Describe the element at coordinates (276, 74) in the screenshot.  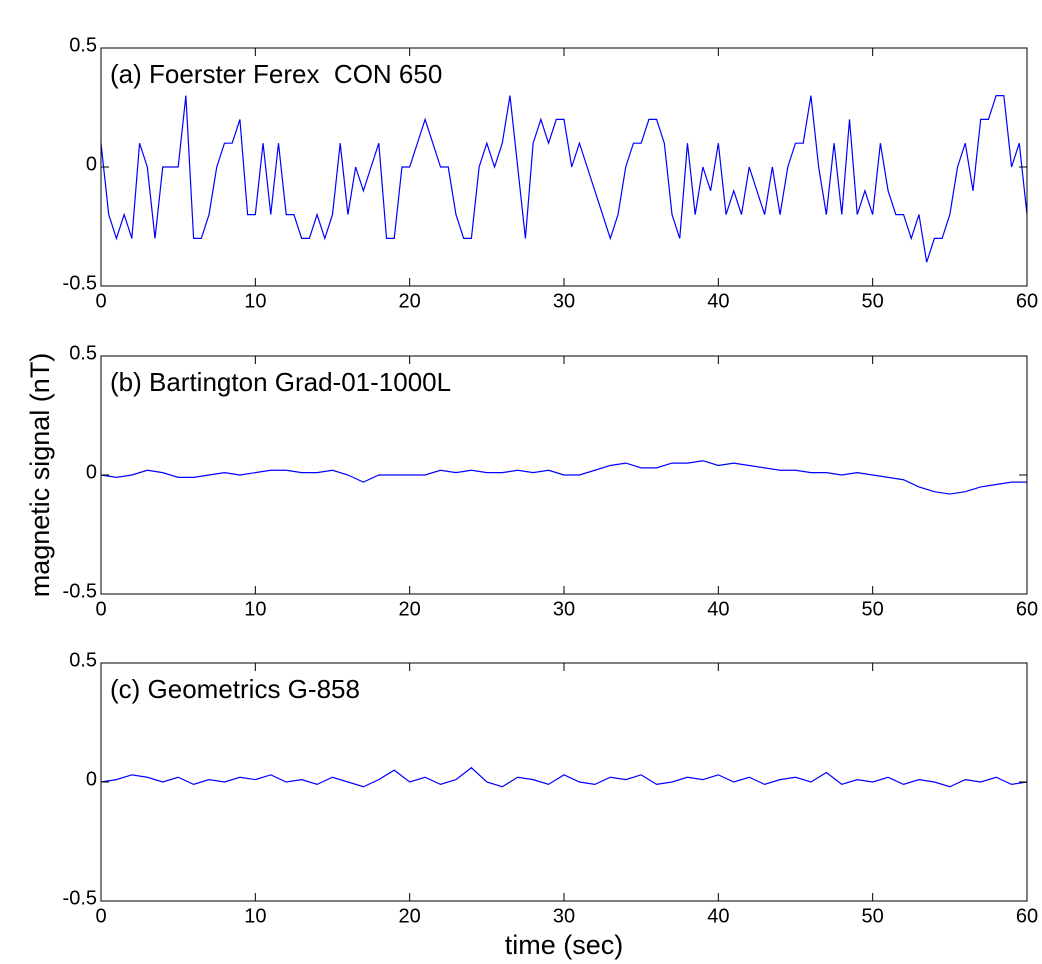
I see `panel-annotation: (a) Foerster Ferex CON 650` at that location.